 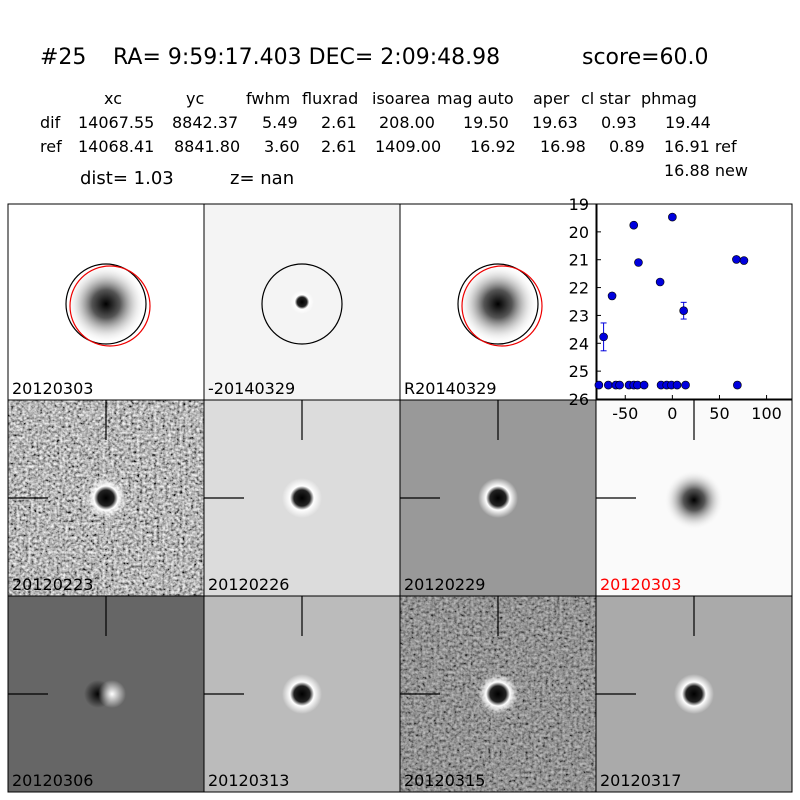 What do you see at coordinates (486, 122) in the screenshot?
I see `table-cell: 19.50` at bounding box center [486, 122].